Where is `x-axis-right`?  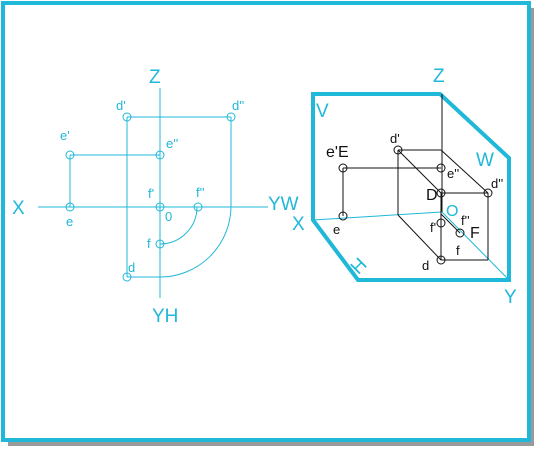
x-axis-right is located at coordinates (377, 216).